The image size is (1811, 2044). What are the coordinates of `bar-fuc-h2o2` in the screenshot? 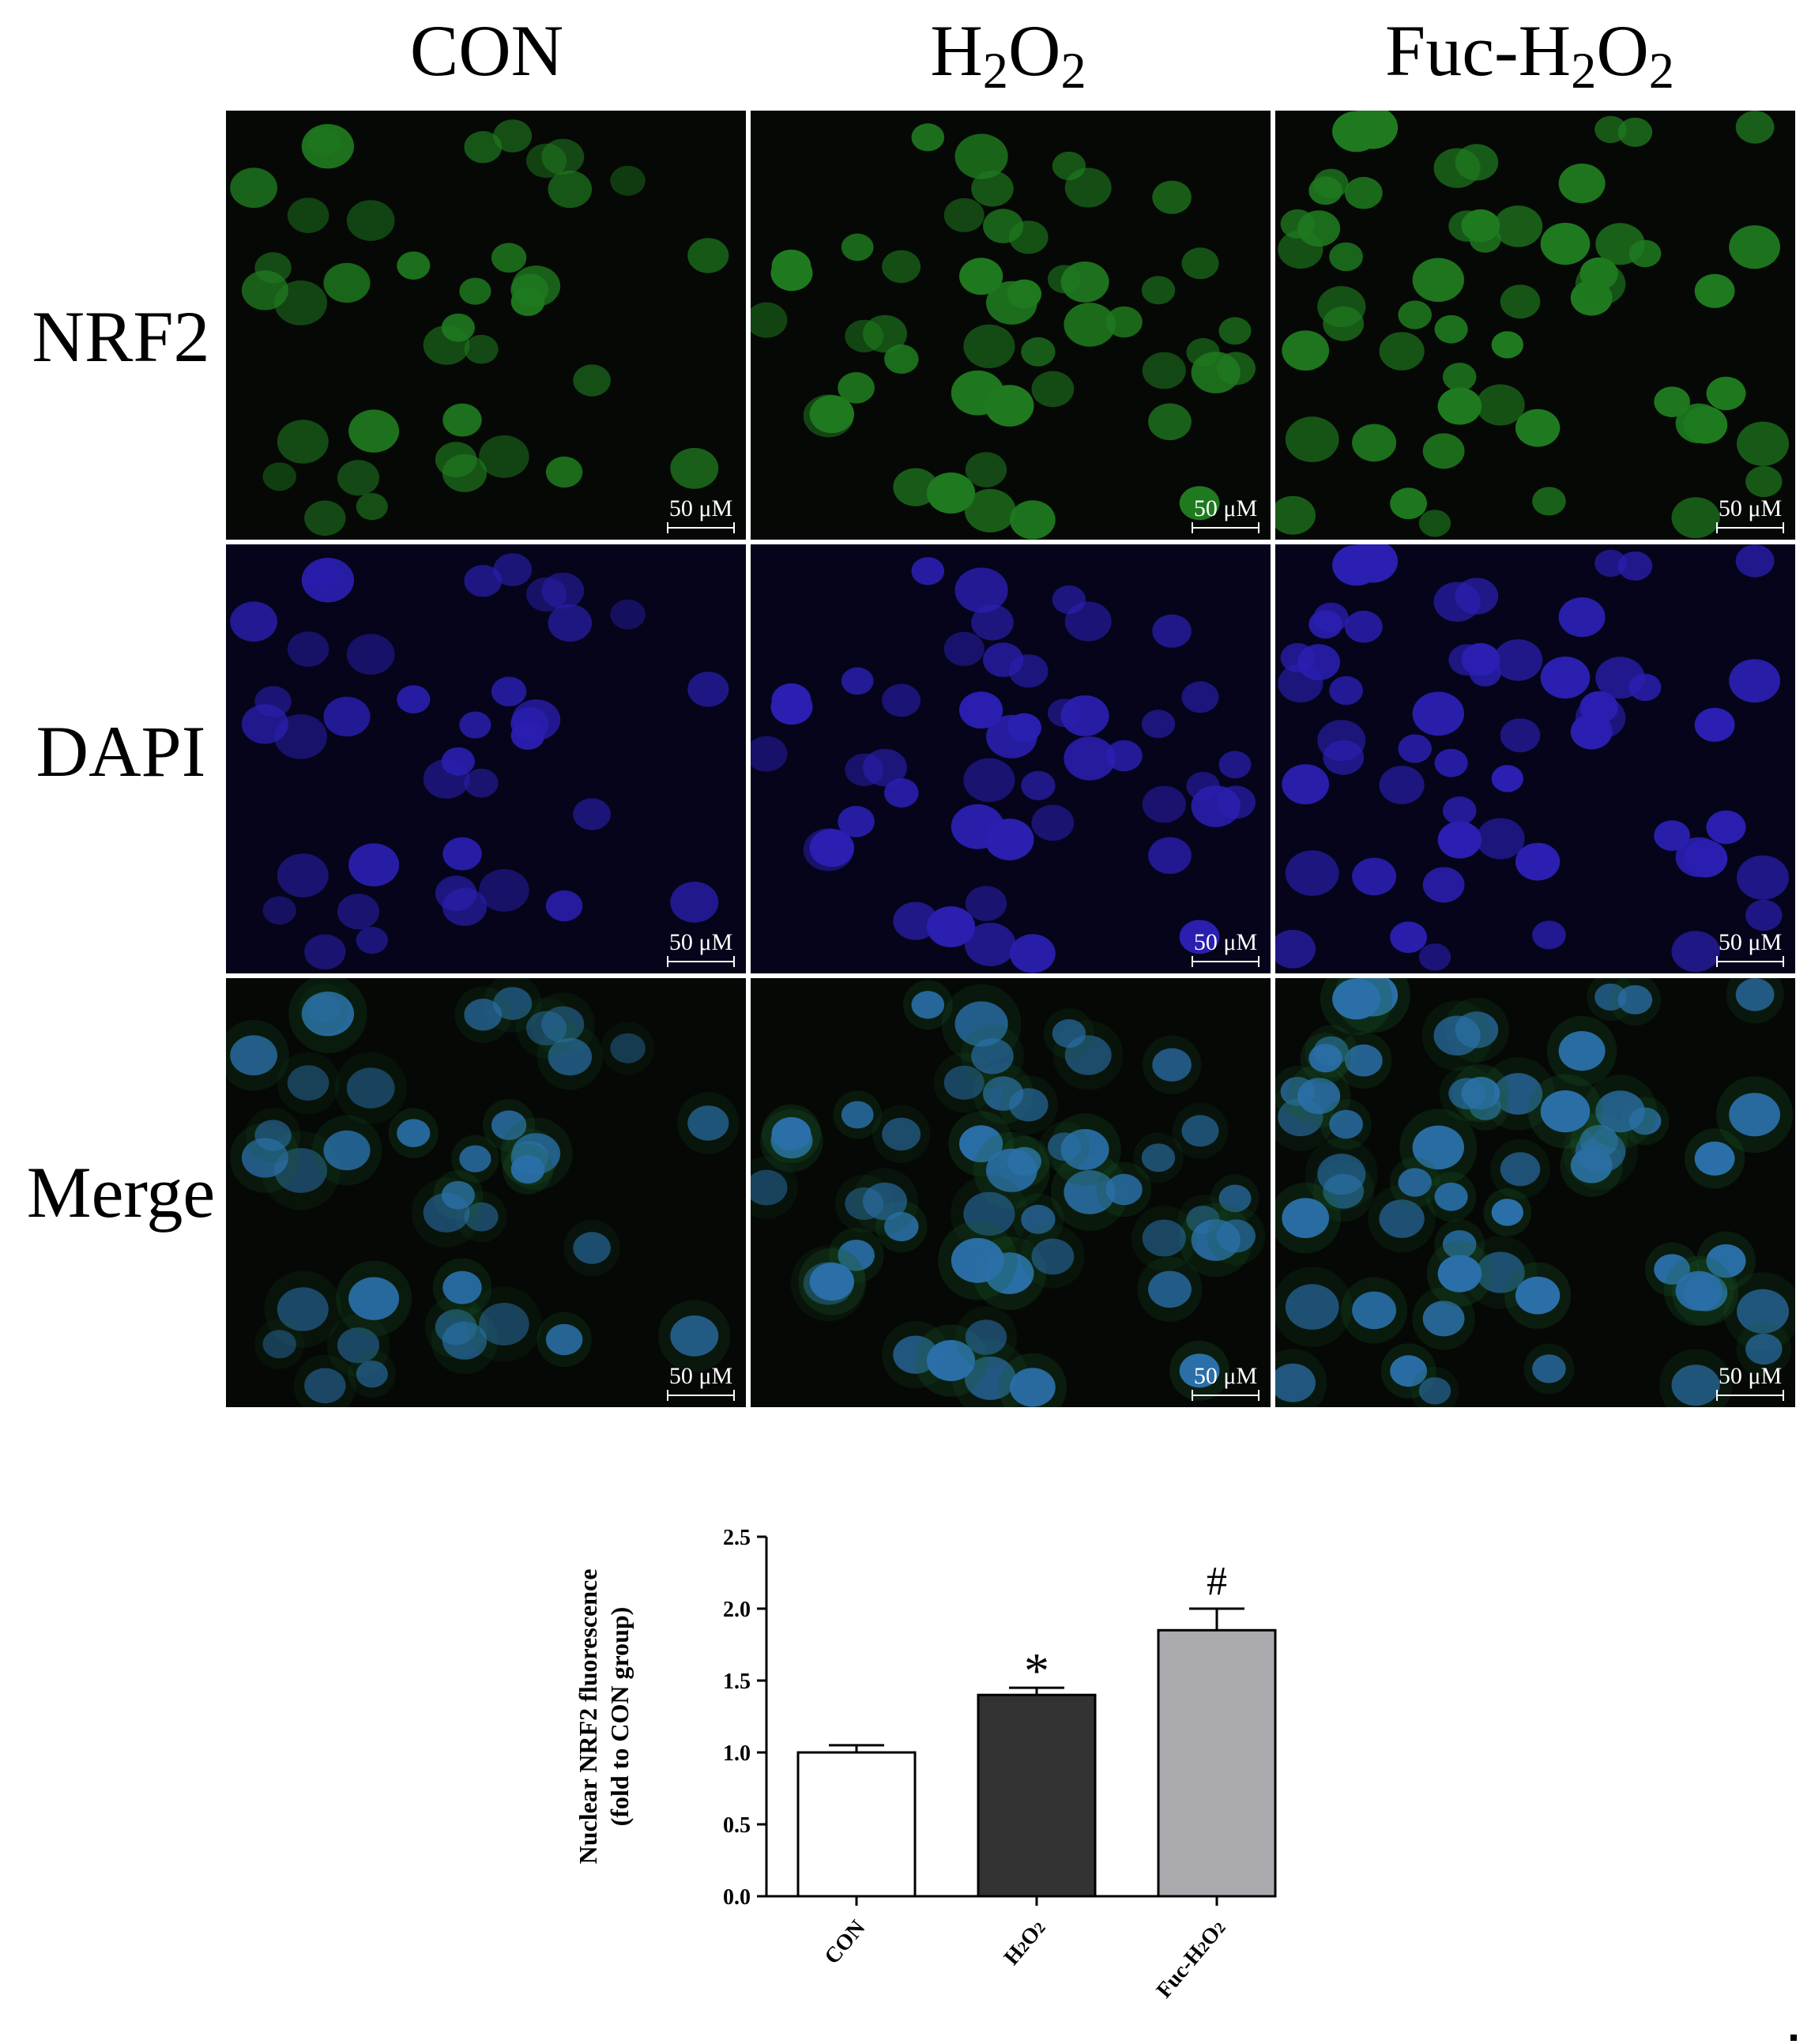 It's located at (1217, 1763).